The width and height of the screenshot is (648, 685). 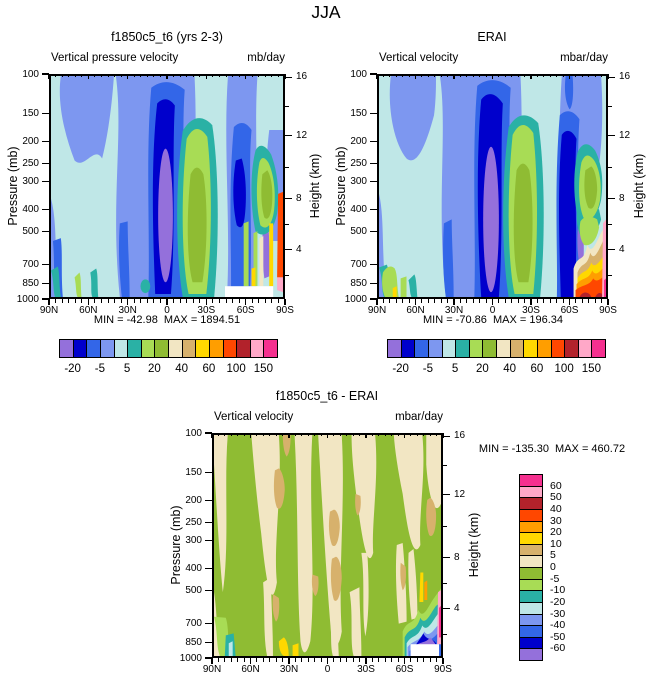 I want to click on pressure-tick-label: 850, so click(x=30, y=283).